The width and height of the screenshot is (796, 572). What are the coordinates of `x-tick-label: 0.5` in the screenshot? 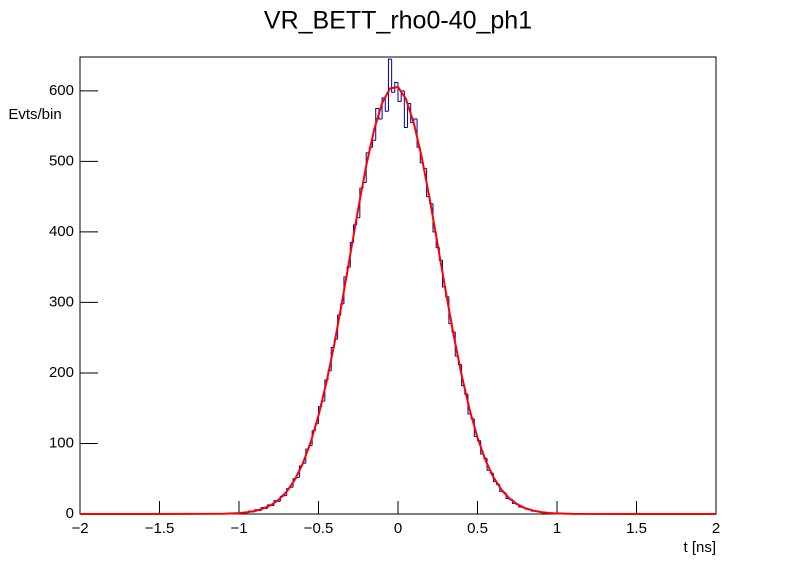 It's located at (477, 528).